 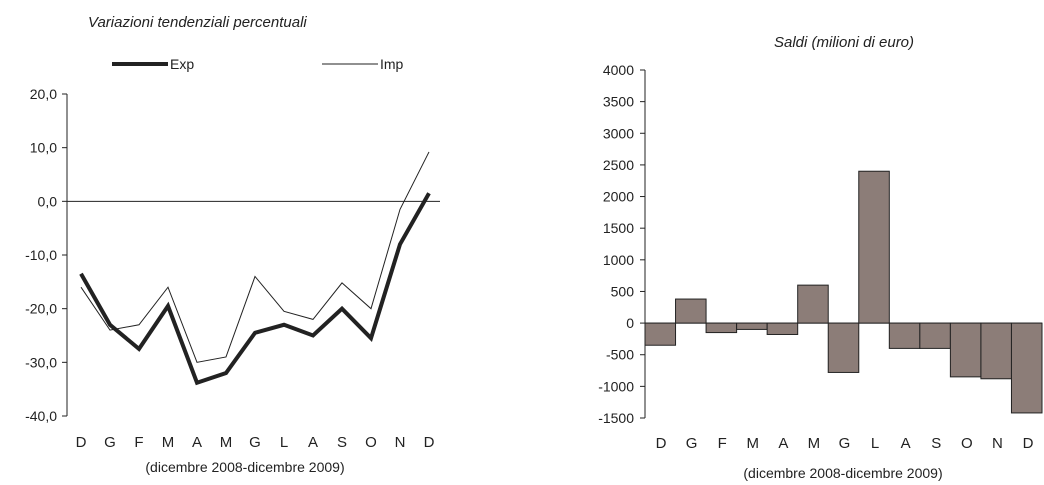 I want to click on line-chart-y-tick-label: 0,0, so click(x=48, y=201).